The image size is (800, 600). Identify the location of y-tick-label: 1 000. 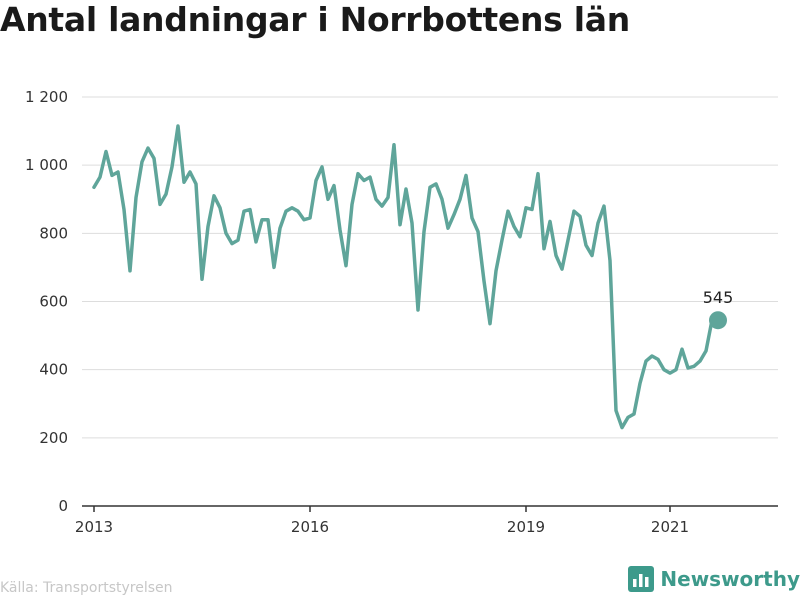
(46, 165).